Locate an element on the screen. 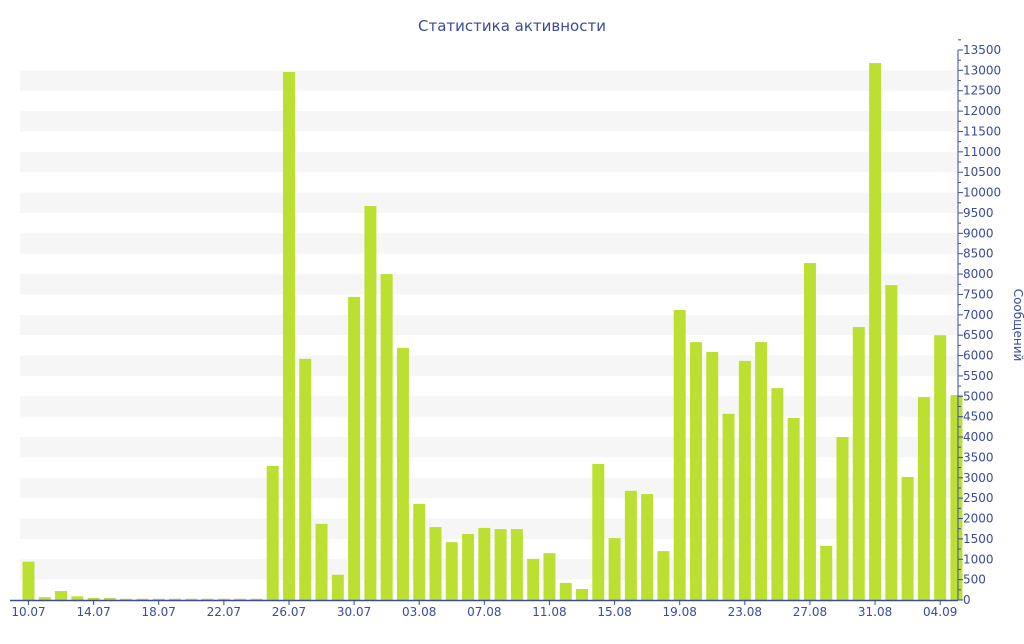  bar-12.08 is located at coordinates (565, 591).